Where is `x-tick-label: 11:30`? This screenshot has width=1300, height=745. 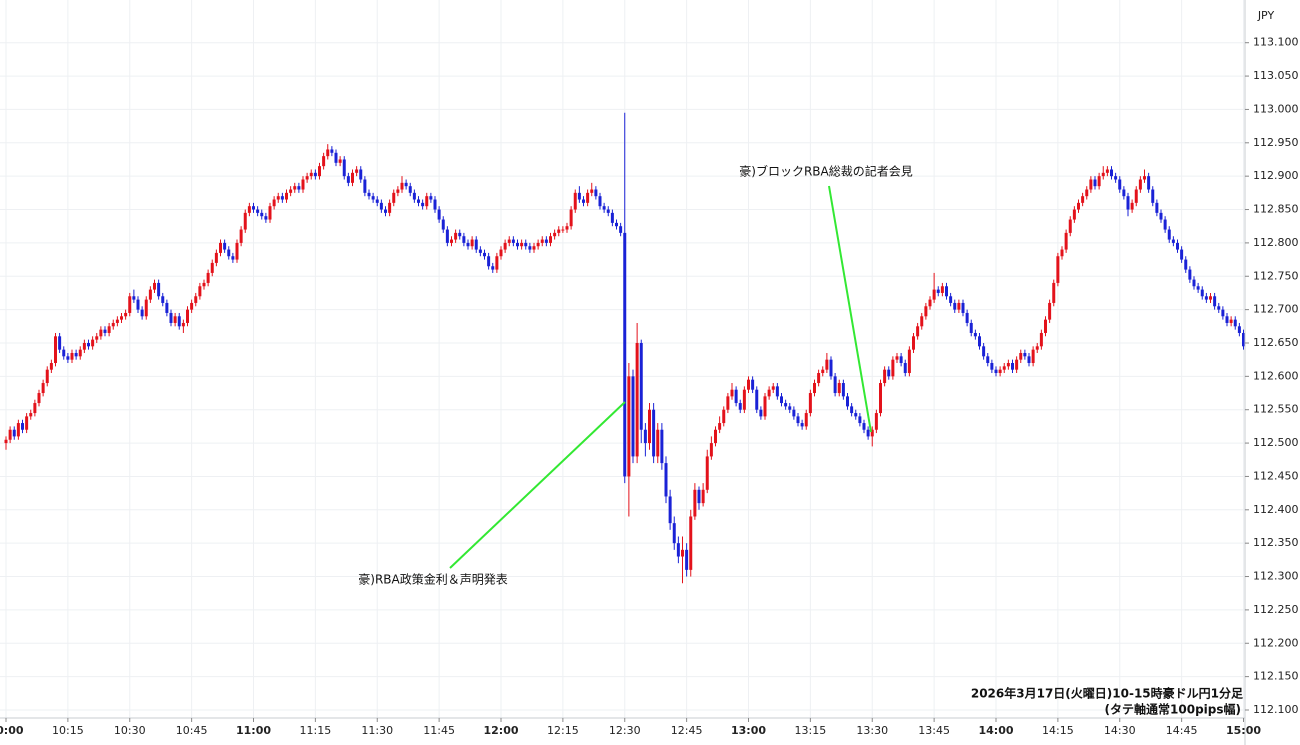 x-tick-label: 11:30 is located at coordinates (377, 730).